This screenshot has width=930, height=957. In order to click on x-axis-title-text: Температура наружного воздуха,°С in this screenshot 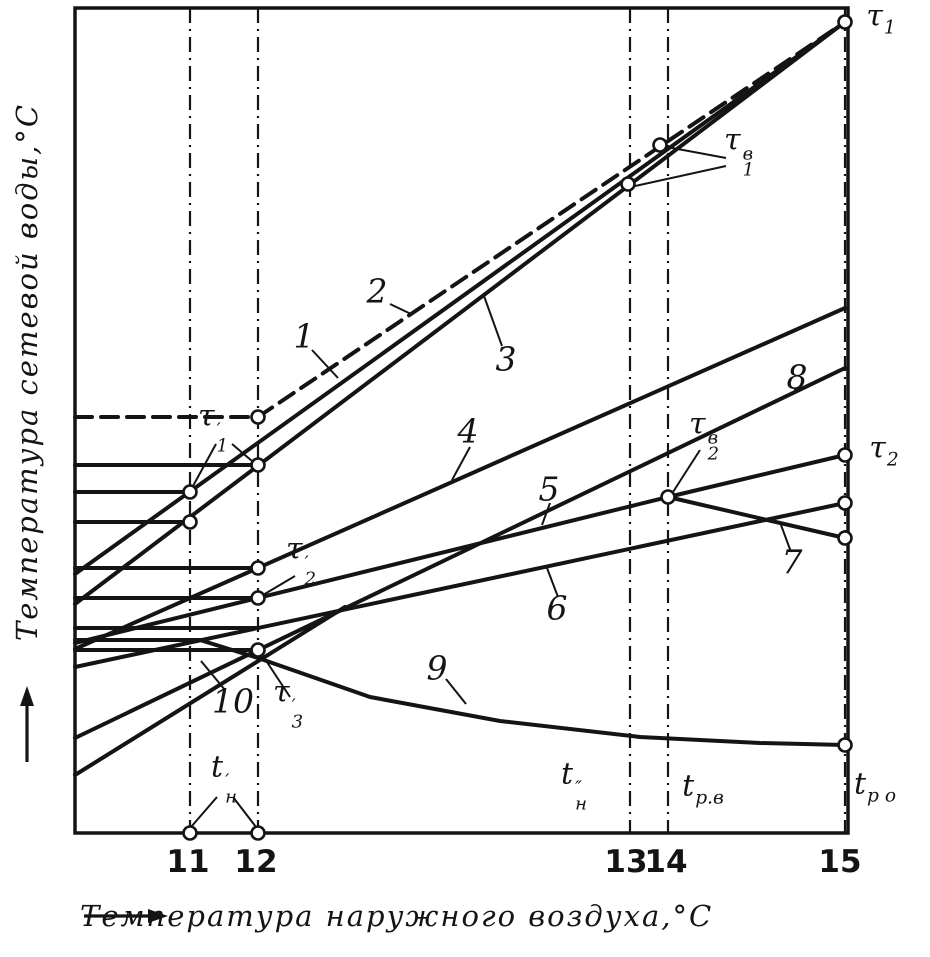, I will do `click(397, 916)`.